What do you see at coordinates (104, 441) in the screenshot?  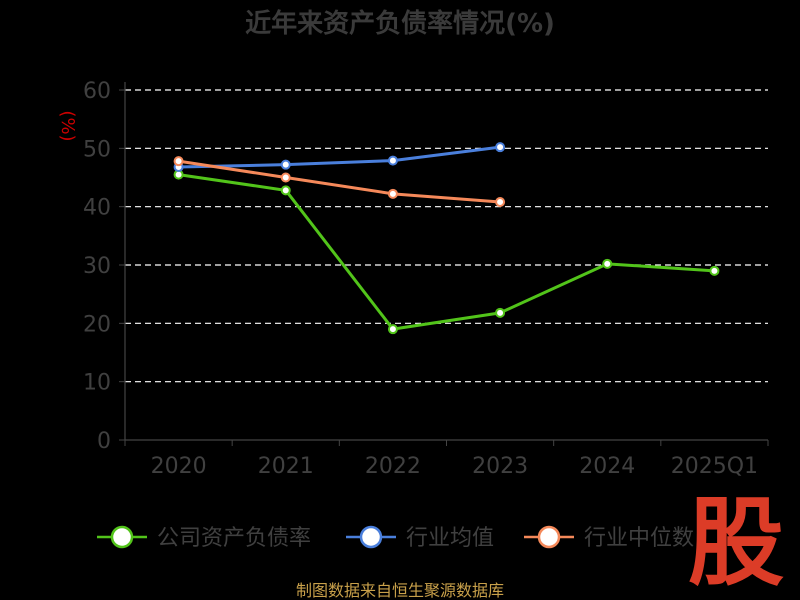 I see `y-tick-label: 0` at bounding box center [104, 441].